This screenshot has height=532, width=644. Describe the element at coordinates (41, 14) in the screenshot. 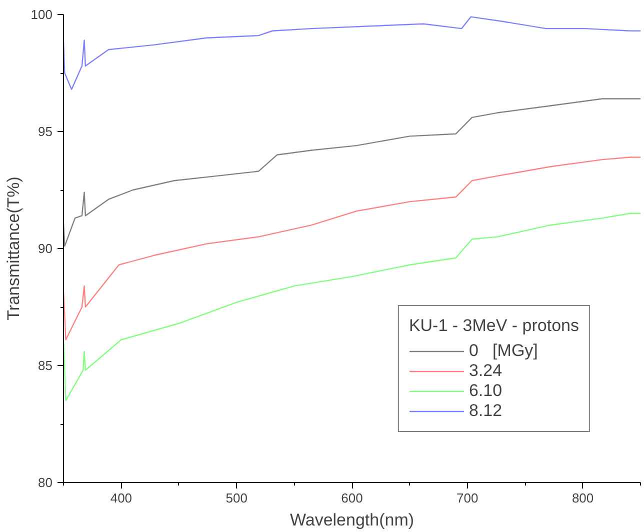

I see `y-tick-label: 100` at that location.